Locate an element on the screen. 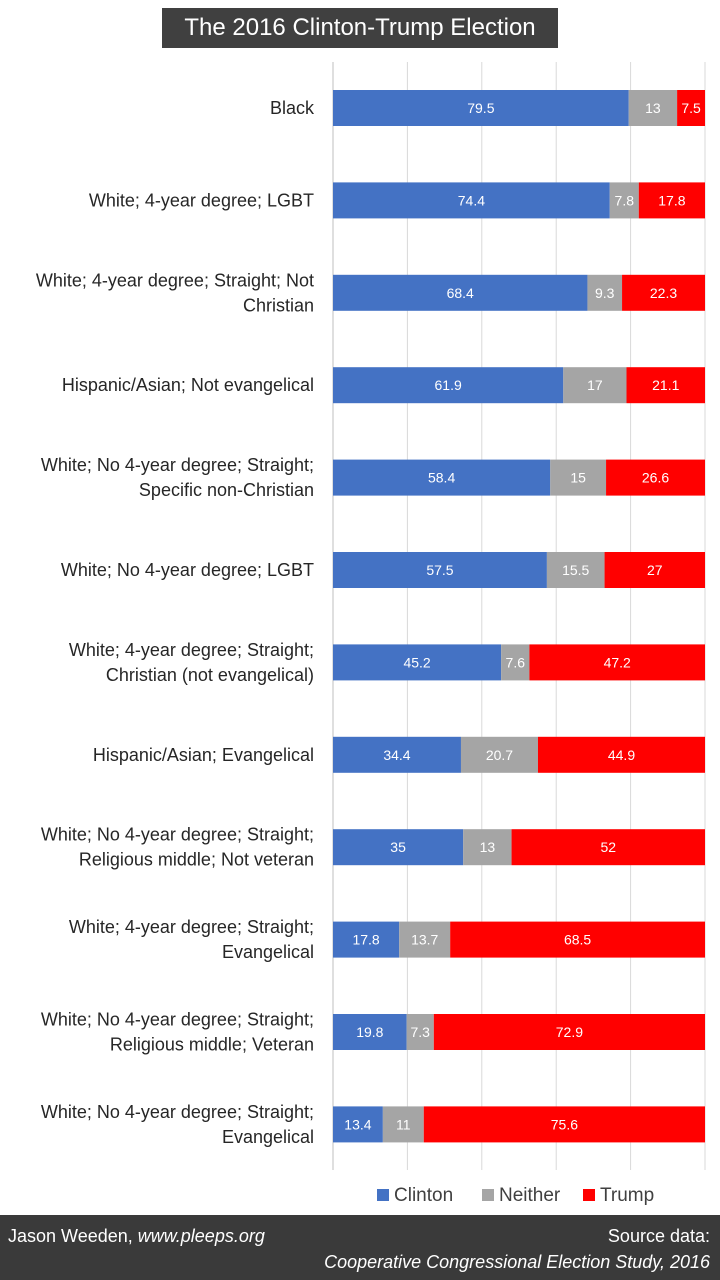 The image size is (720, 1280). data-label: 35 is located at coordinates (398, 847).